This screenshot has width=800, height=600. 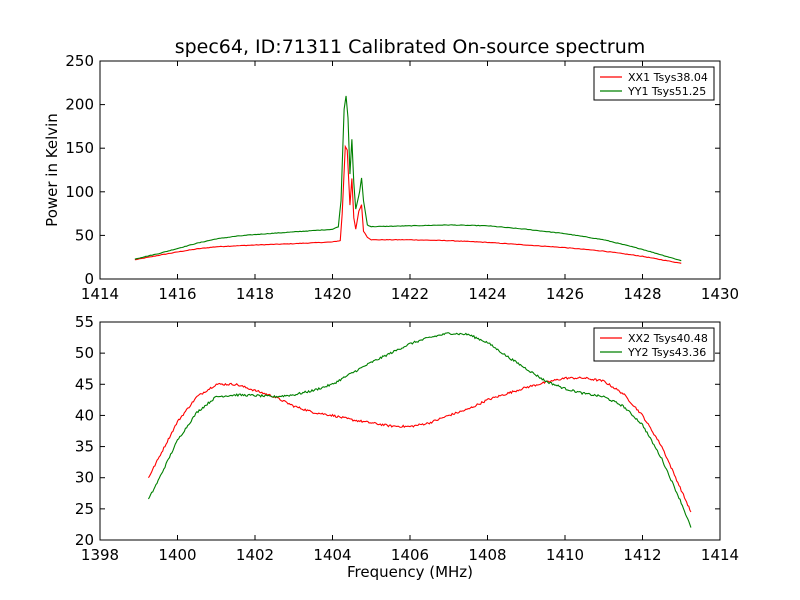 What do you see at coordinates (79, 192) in the screenshot?
I see `y-tick-label: 100` at bounding box center [79, 192].